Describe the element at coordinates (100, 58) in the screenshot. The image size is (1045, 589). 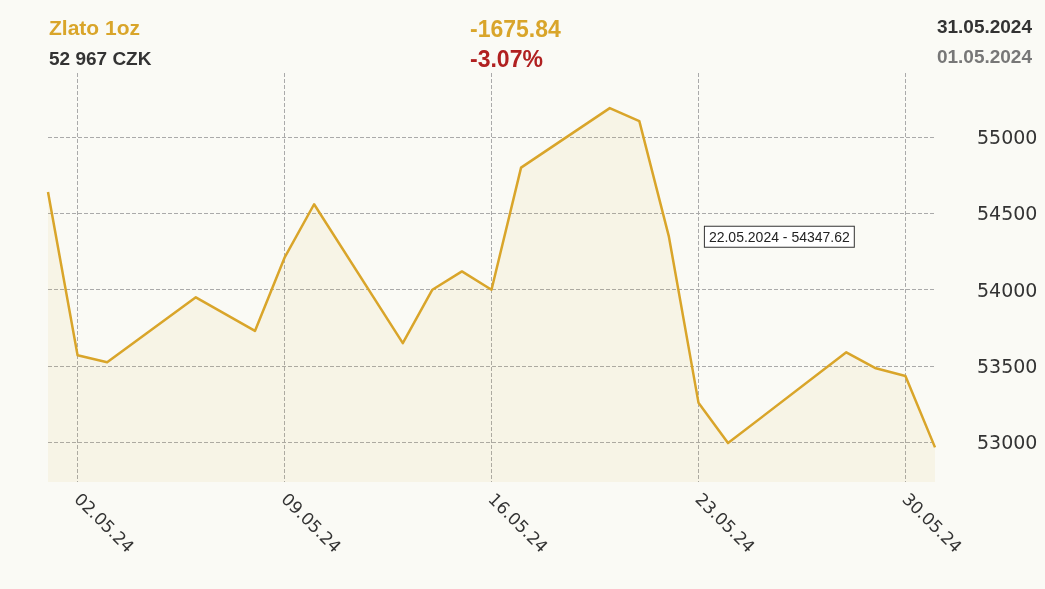
I see `chart-subtitle: 52 967 CZK` at that location.